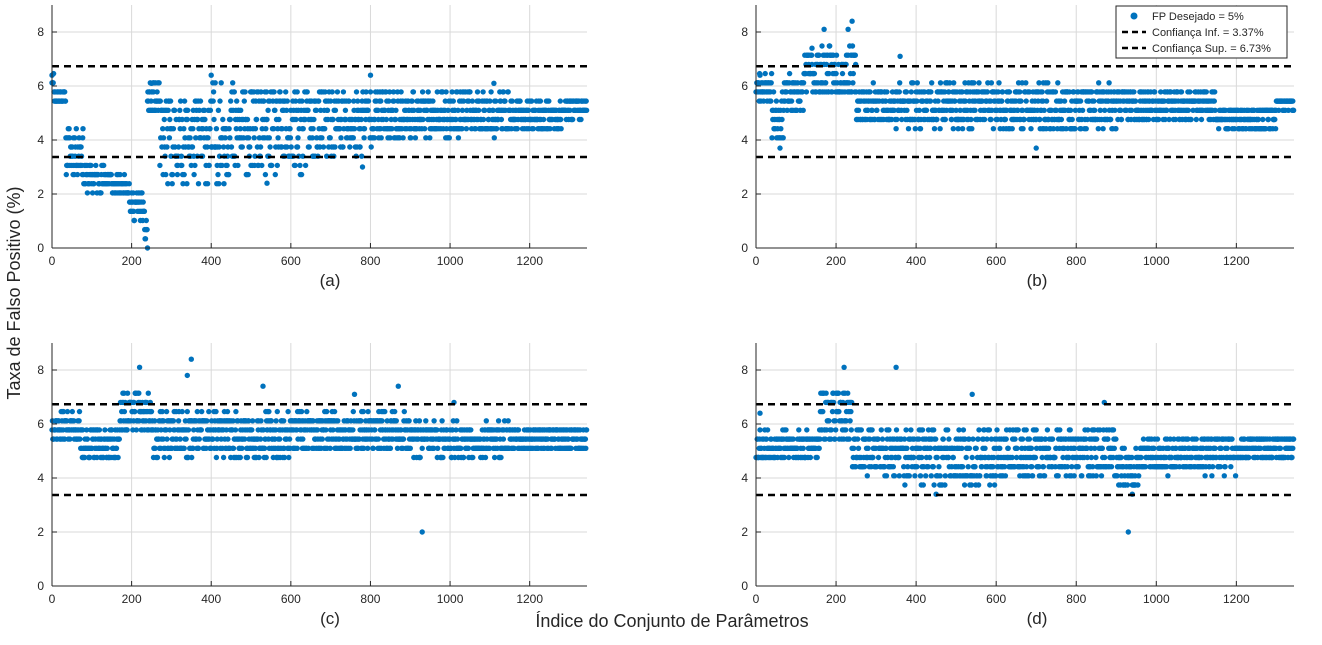 The height and width of the screenshot is (645, 1322). Describe the element at coordinates (132, 261) in the screenshot. I see `x-tick-label: 200` at that location.